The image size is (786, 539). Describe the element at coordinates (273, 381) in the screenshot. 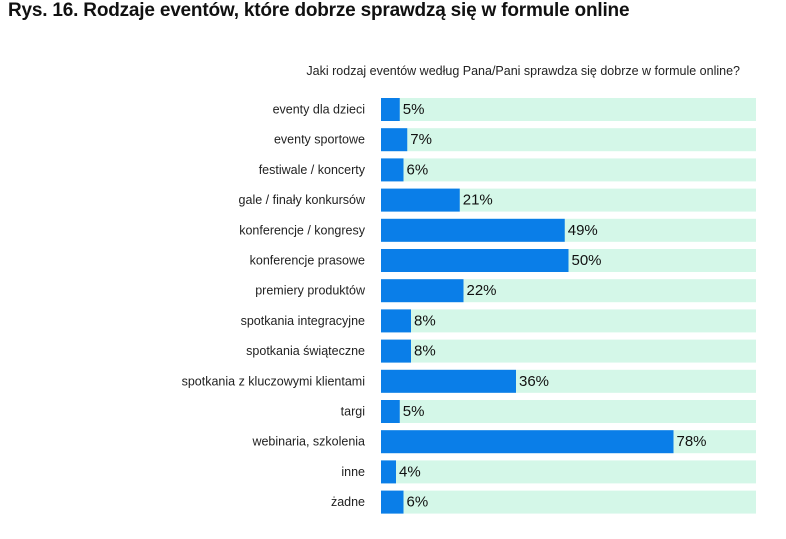

I see `category-label: spotkania z kluczowymi klientami` at that location.